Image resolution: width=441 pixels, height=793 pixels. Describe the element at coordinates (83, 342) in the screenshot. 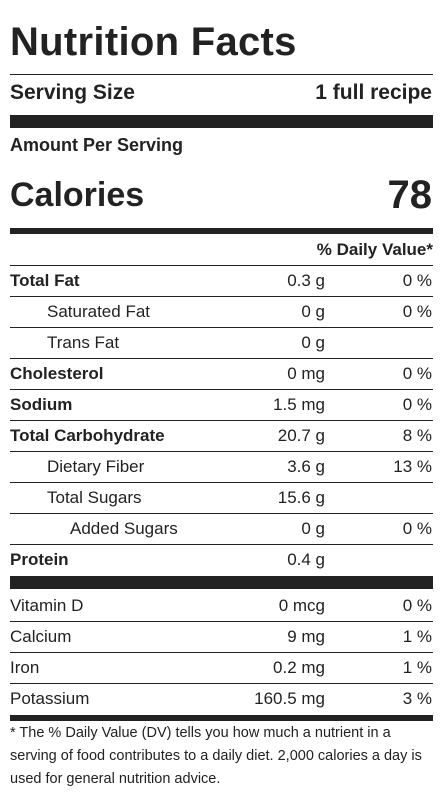

I see `nutrient-name: Trans Fat` at that location.